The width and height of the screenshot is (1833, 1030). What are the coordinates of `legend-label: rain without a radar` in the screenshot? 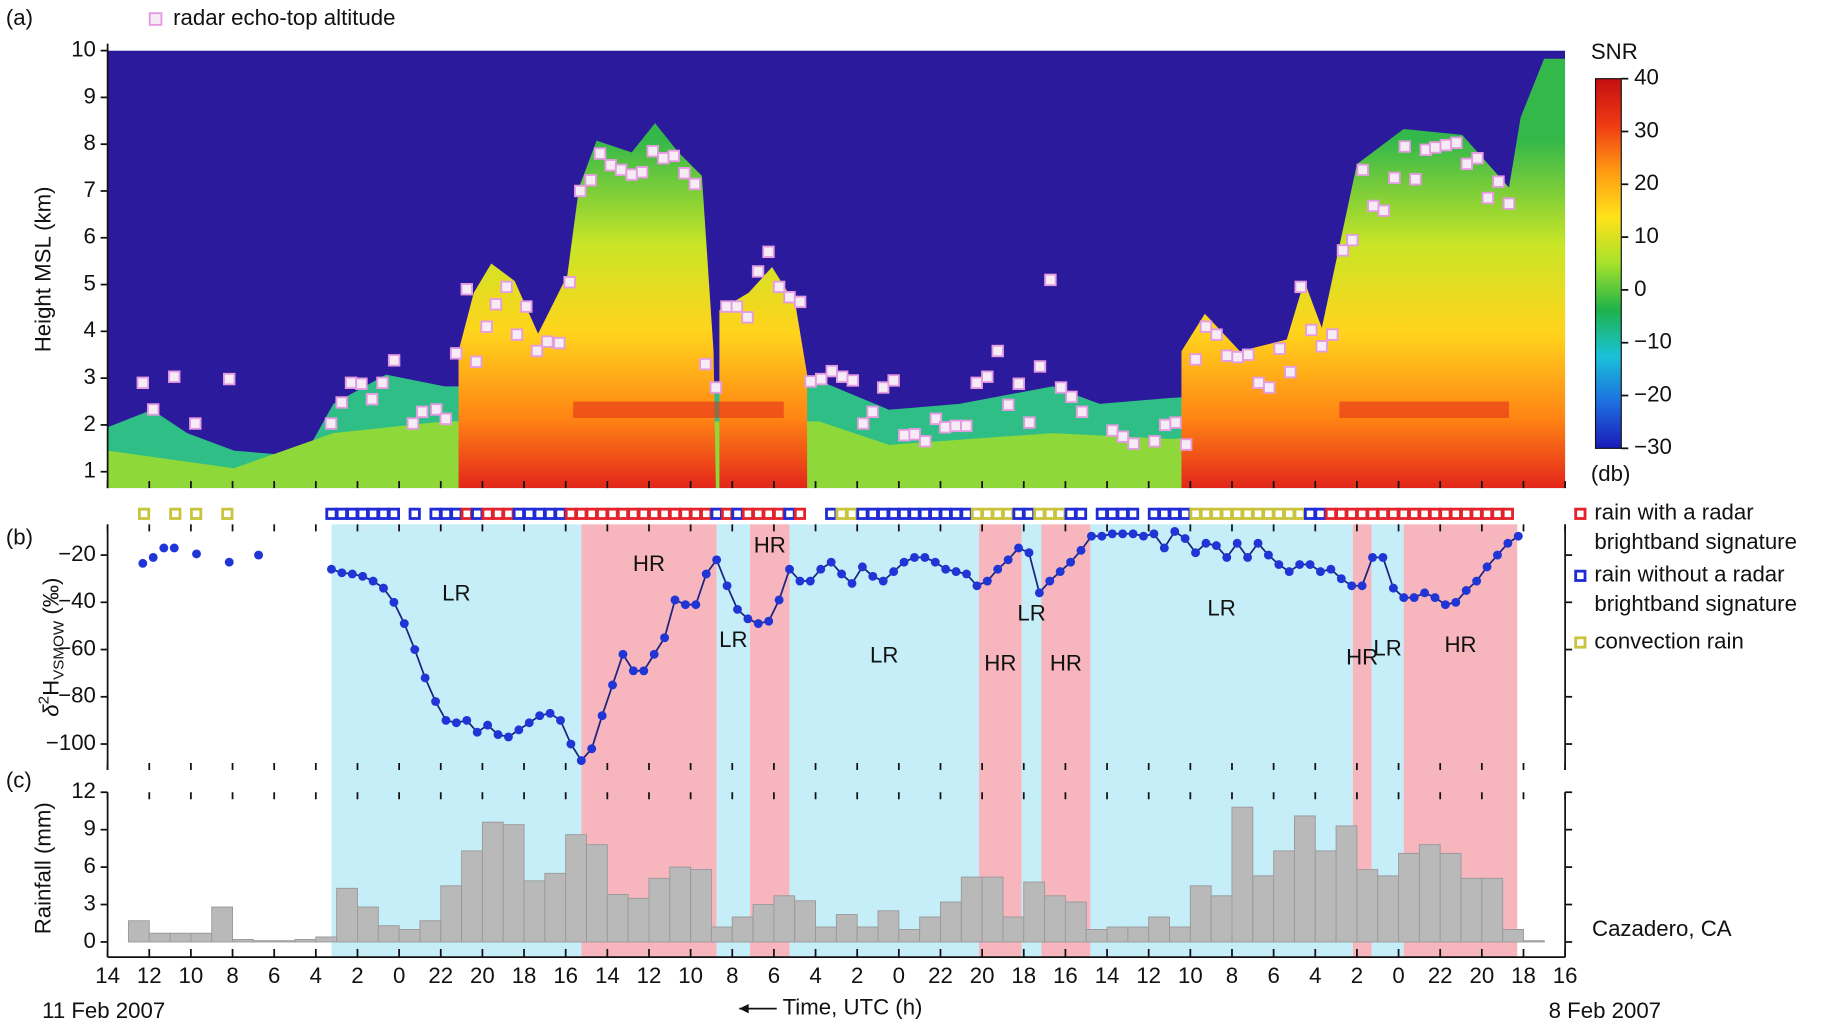 It's located at (1689, 574).